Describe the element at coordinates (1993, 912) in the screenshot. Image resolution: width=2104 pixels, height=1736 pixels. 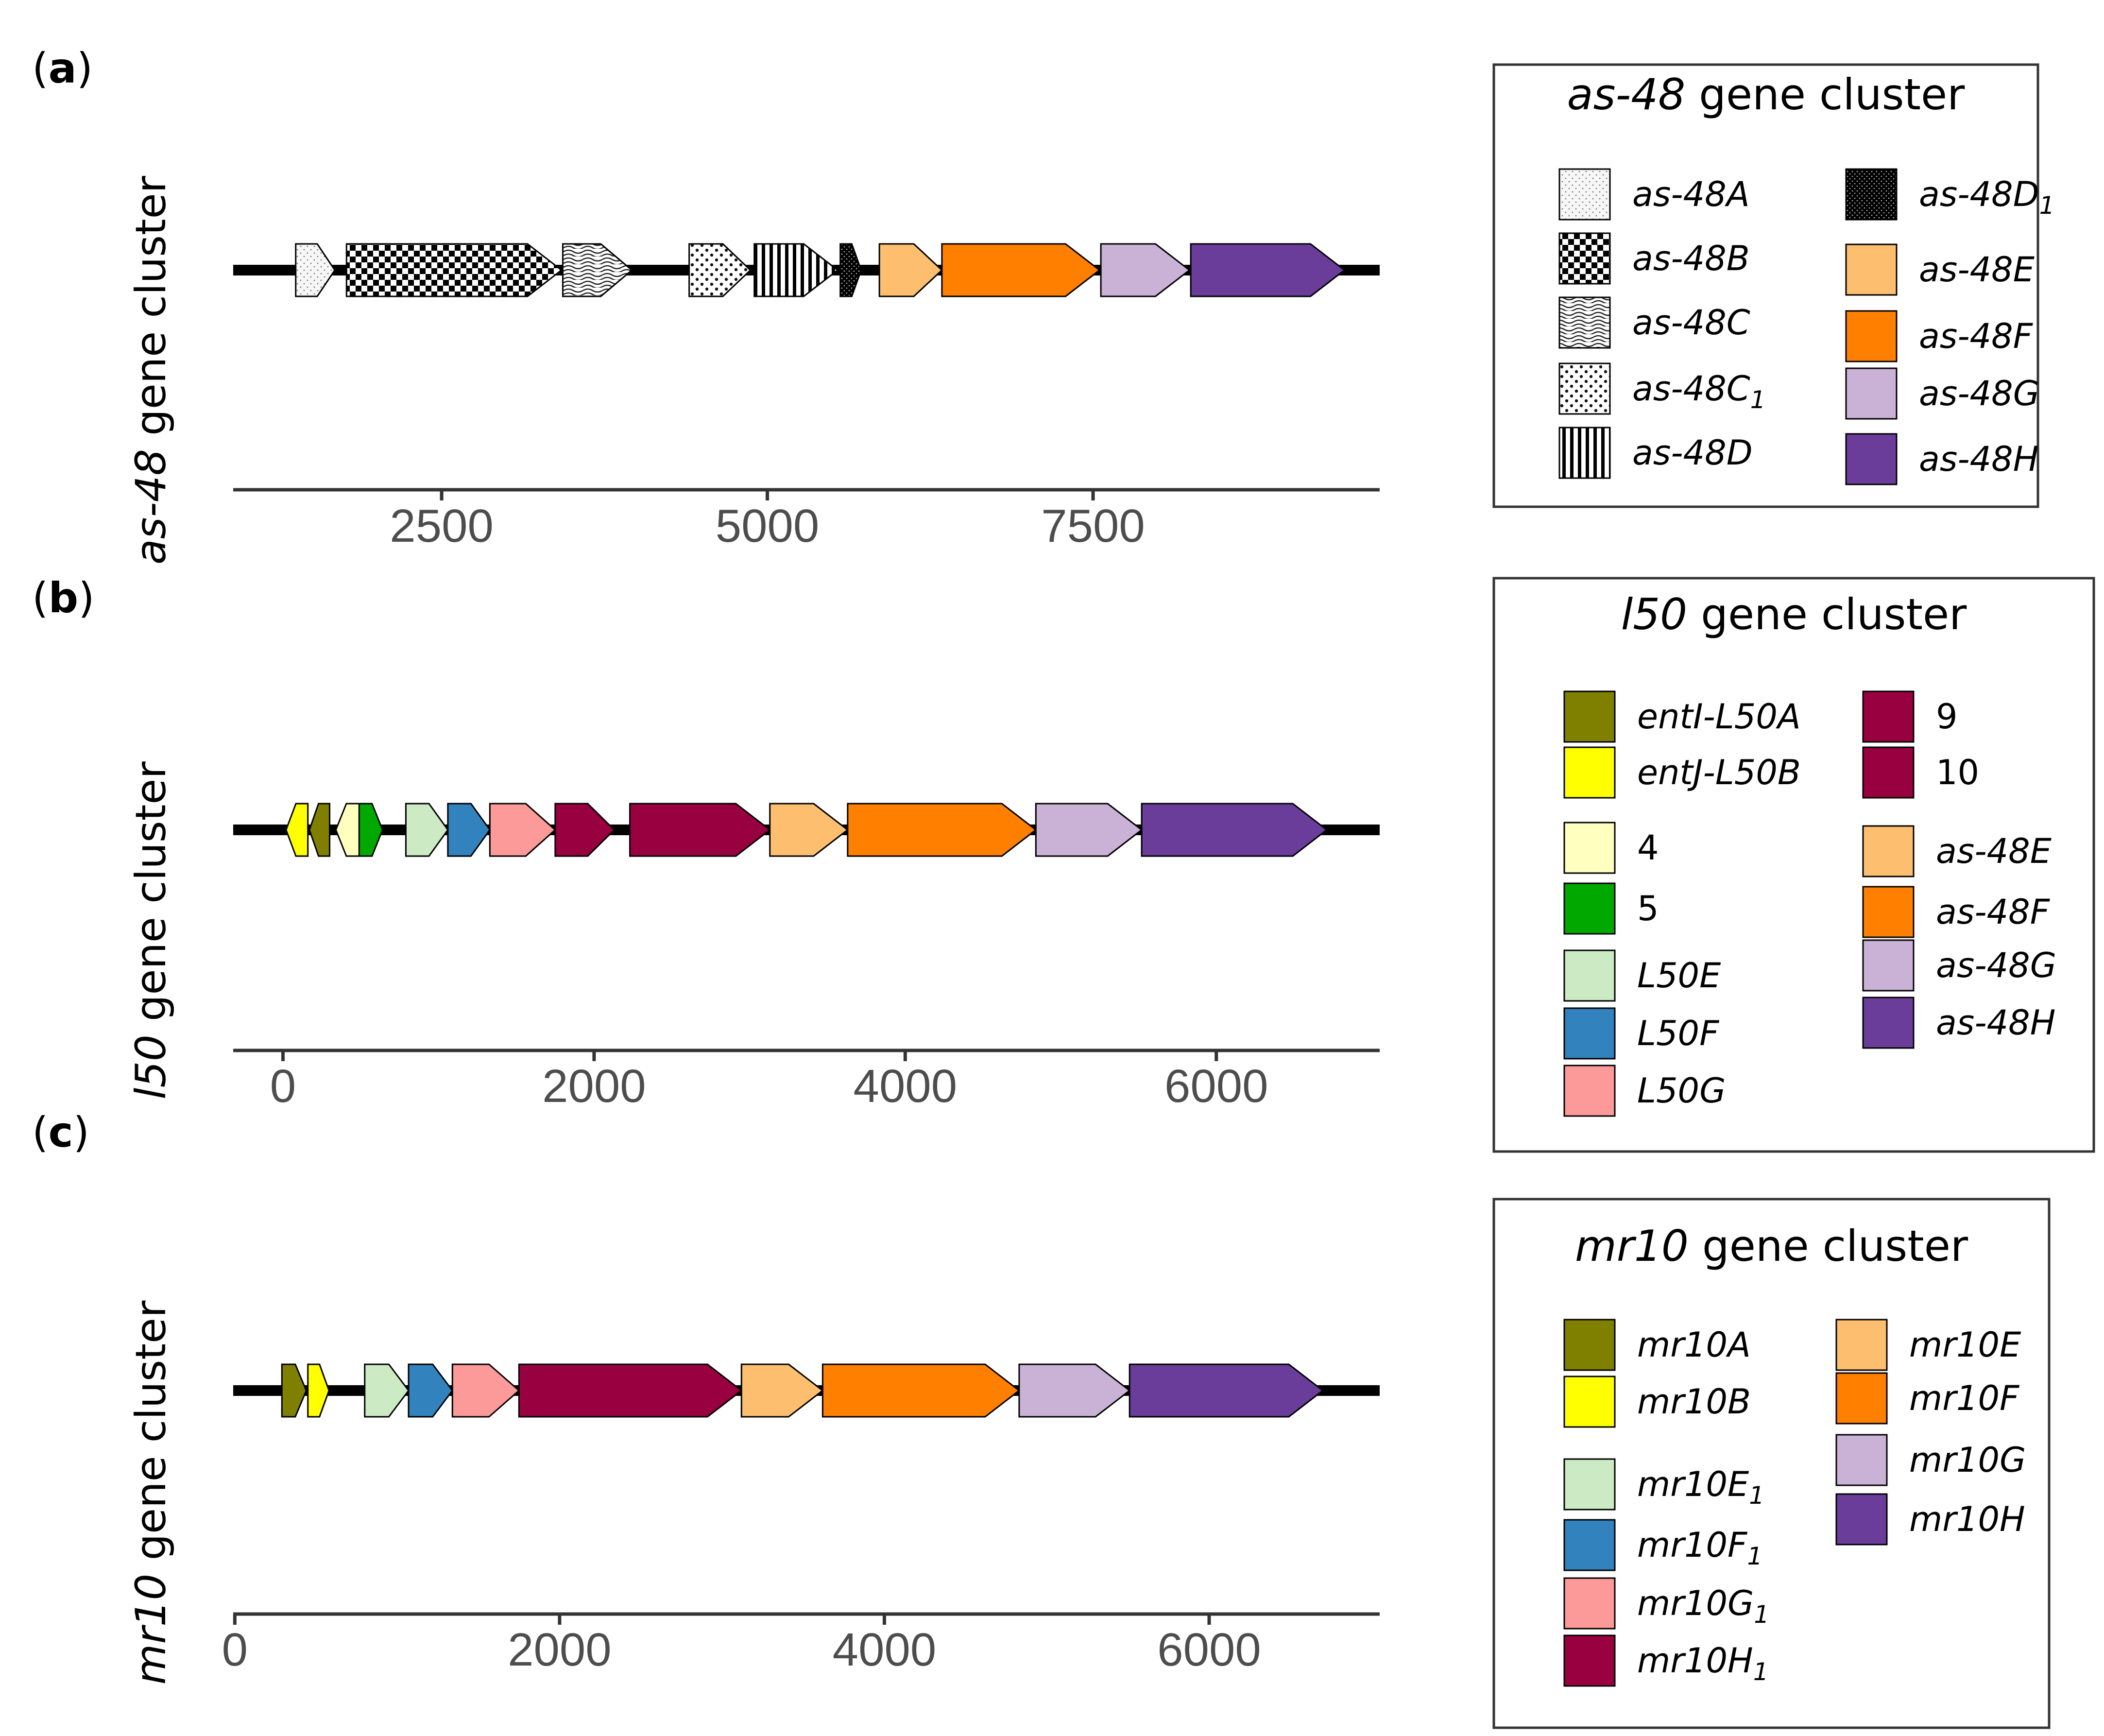
I see `legend-item-label: as-48F` at that location.